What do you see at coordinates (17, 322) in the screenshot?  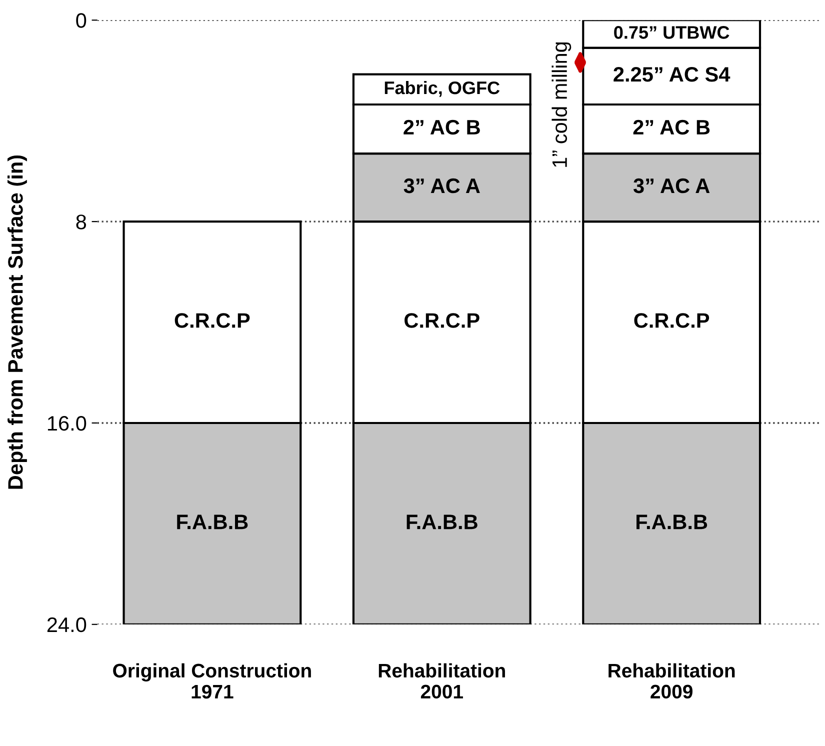 I see `y-axis-title: Depth from Pavement Surface (in)` at bounding box center [17, 322].